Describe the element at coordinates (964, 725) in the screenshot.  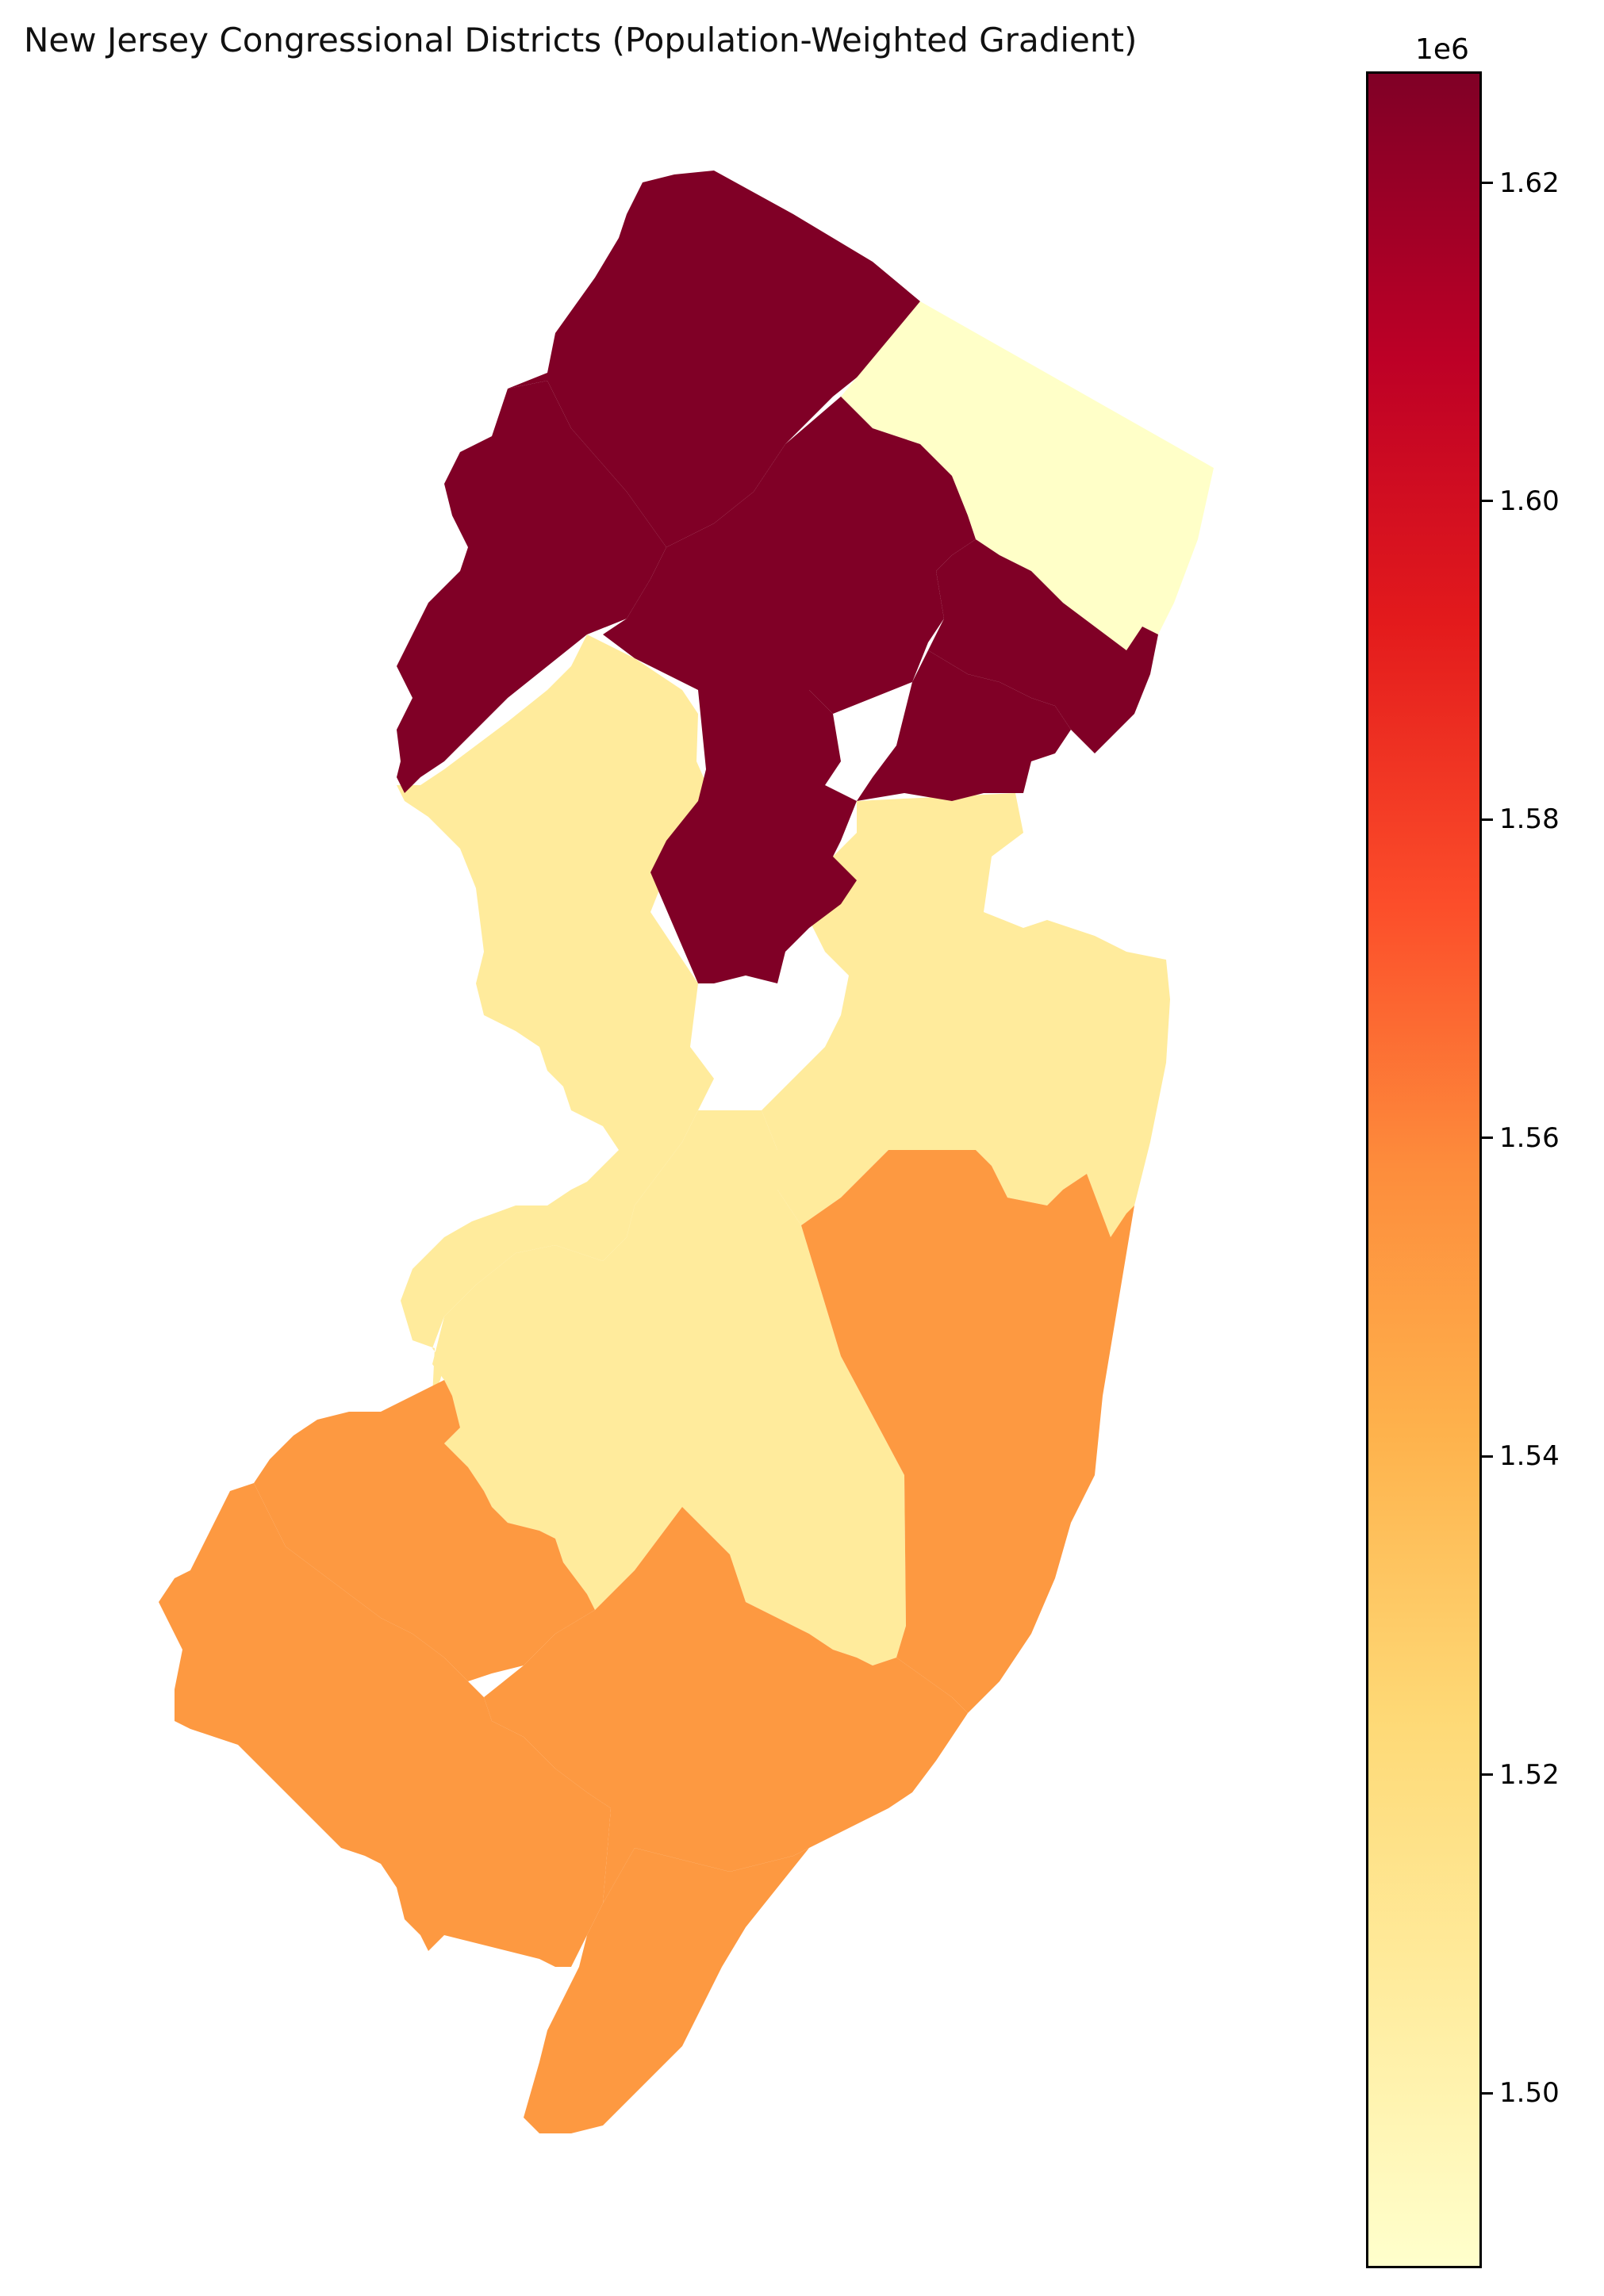
I see `district-union-area` at that location.